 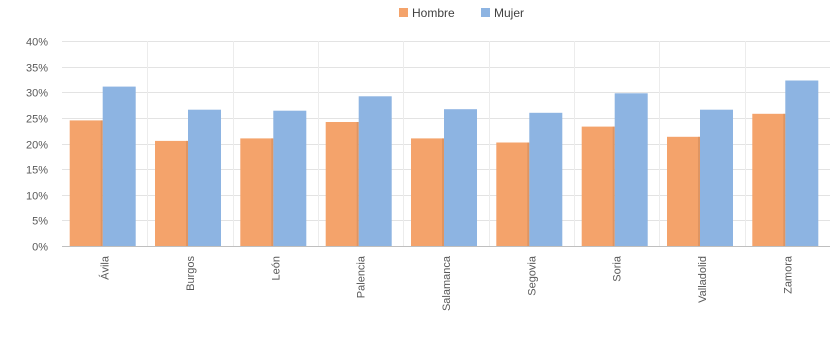 What do you see at coordinates (618, 268) in the screenshot?
I see `x-tick-label: Soria` at bounding box center [618, 268].